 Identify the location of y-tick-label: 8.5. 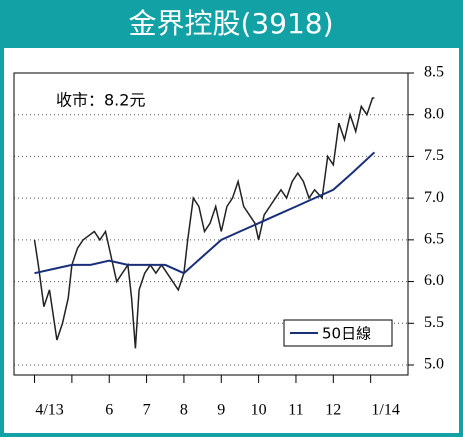
(434, 72).